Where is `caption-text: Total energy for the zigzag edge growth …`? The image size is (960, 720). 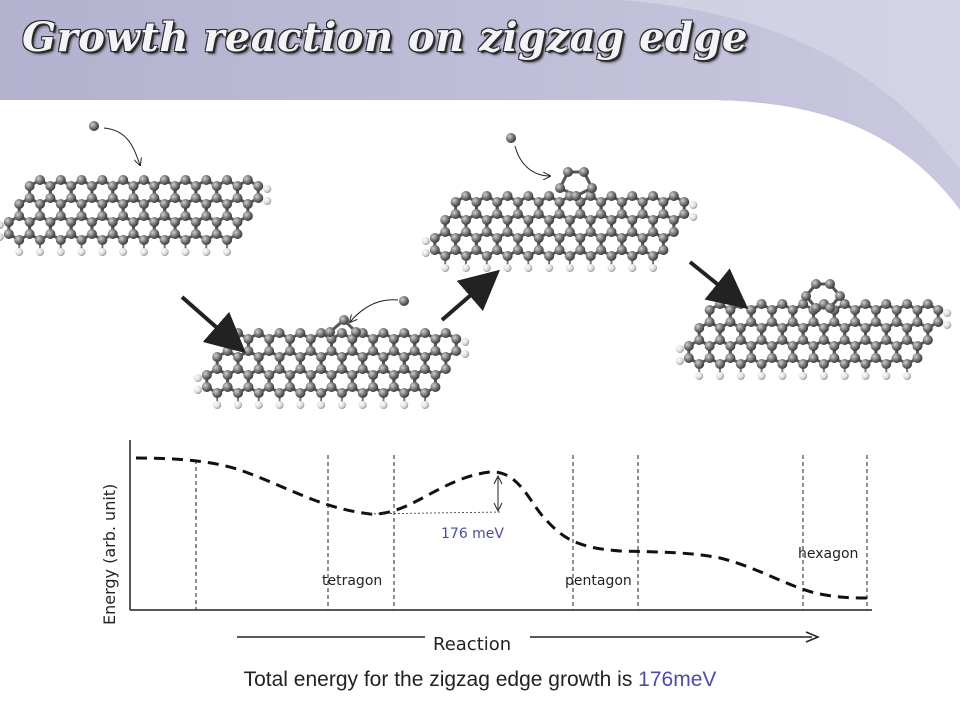
caption-text: Total energy for the zigzag edge growth … is located at coordinates (441, 679).